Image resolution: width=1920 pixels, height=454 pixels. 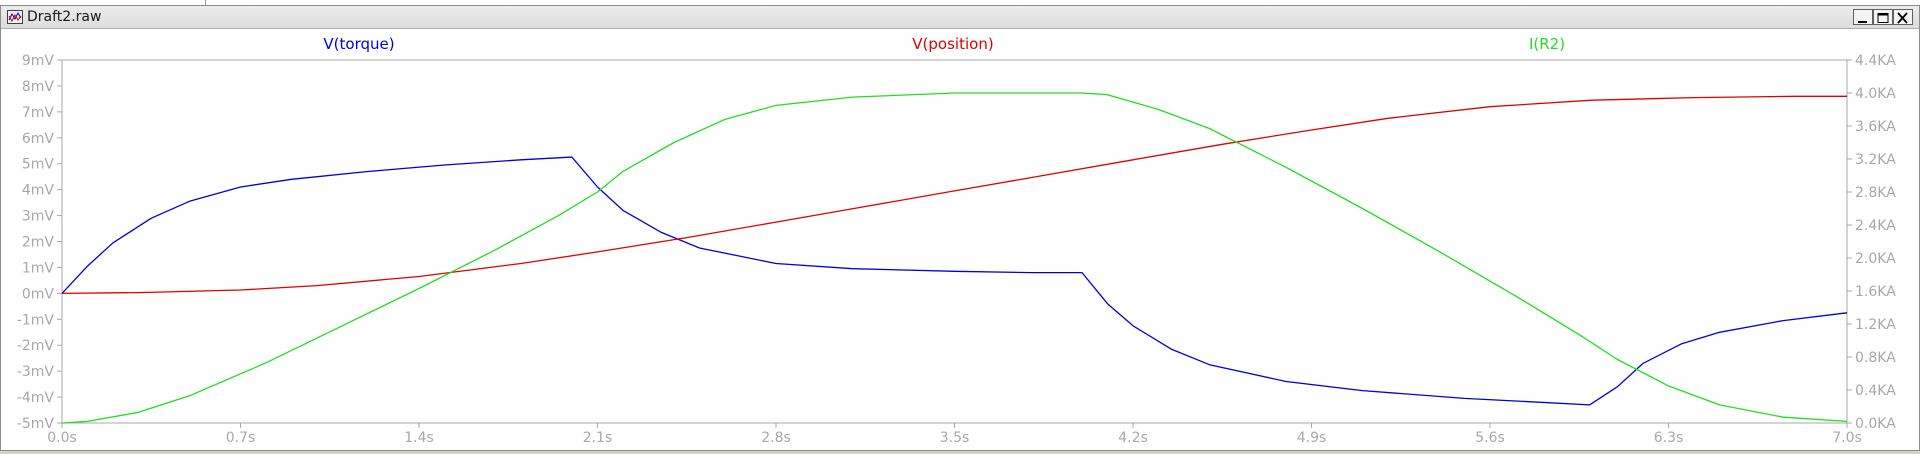 What do you see at coordinates (38, 294) in the screenshot?
I see `left-y-tick-label: 0mV` at bounding box center [38, 294].